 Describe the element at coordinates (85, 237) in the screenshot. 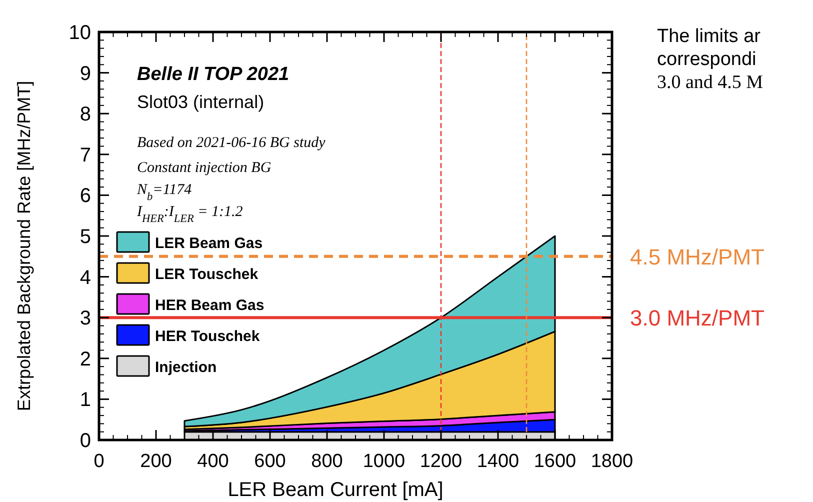

I see `y-tick-label: 5` at that location.